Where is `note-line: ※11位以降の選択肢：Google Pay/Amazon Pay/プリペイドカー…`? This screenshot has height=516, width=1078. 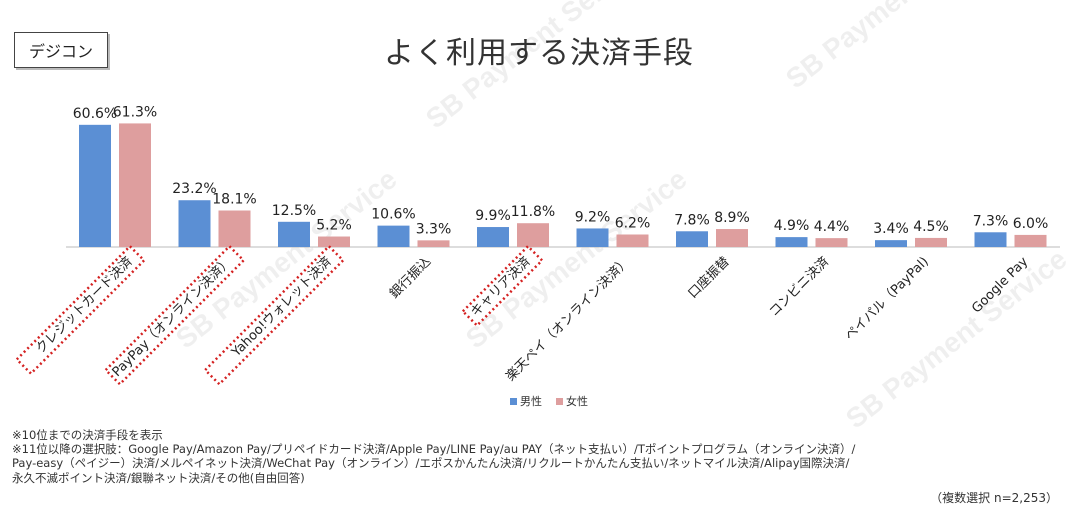 note-line: ※11位以降の選択肢：Google Pay/Amazon Pay/プリペイドカー… is located at coordinates (434, 449).